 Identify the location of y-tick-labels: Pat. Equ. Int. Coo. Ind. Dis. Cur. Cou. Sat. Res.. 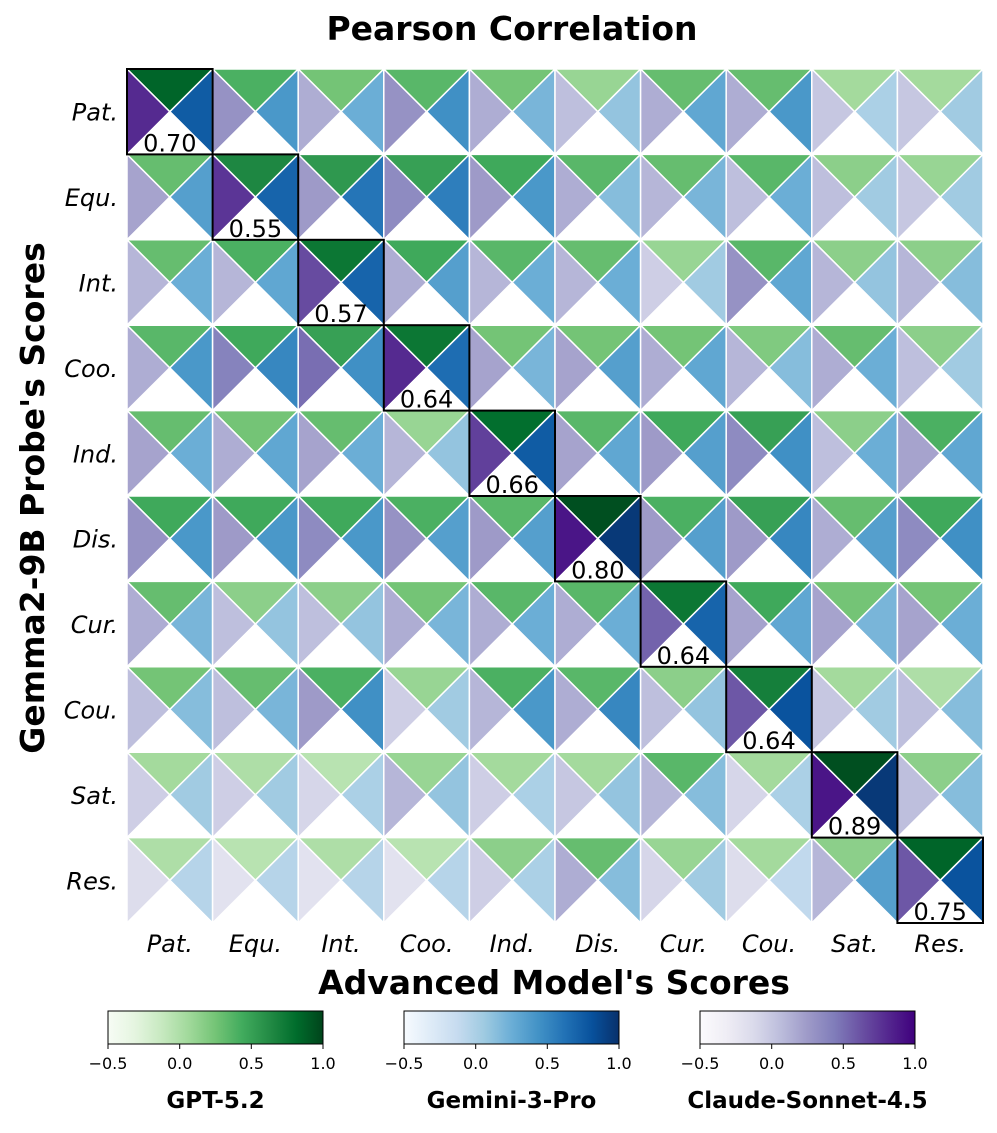
(91, 497).